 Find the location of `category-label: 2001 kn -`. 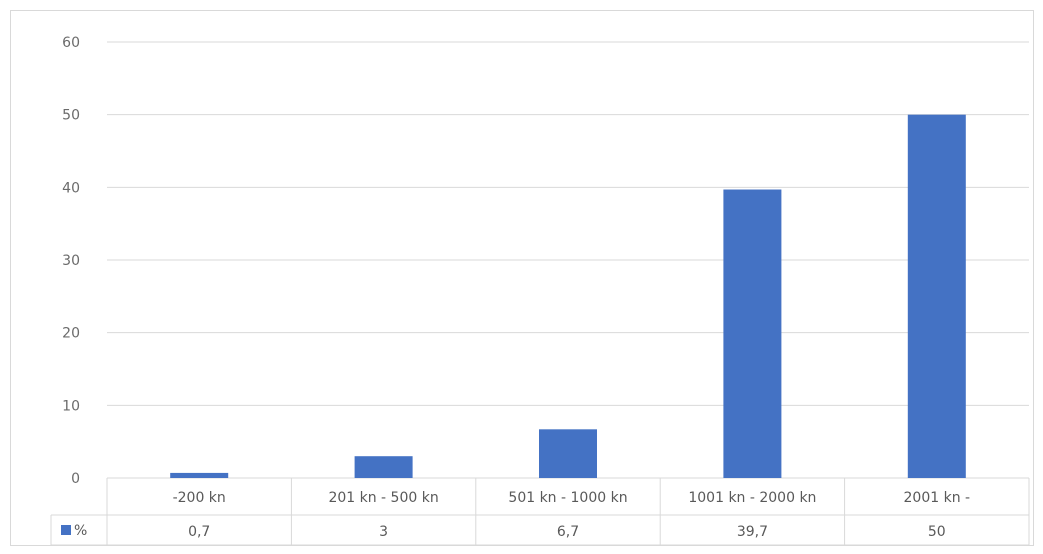

category-label: 2001 kn - is located at coordinates (937, 498).